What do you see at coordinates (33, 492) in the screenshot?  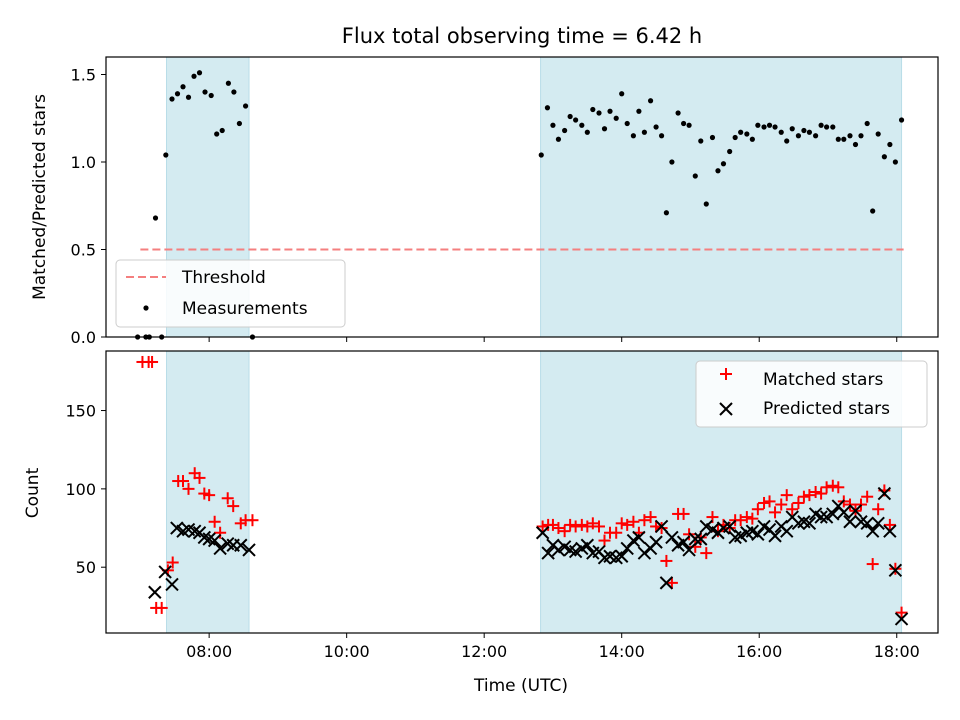 I see `count-y-axis-label: Count` at bounding box center [33, 492].